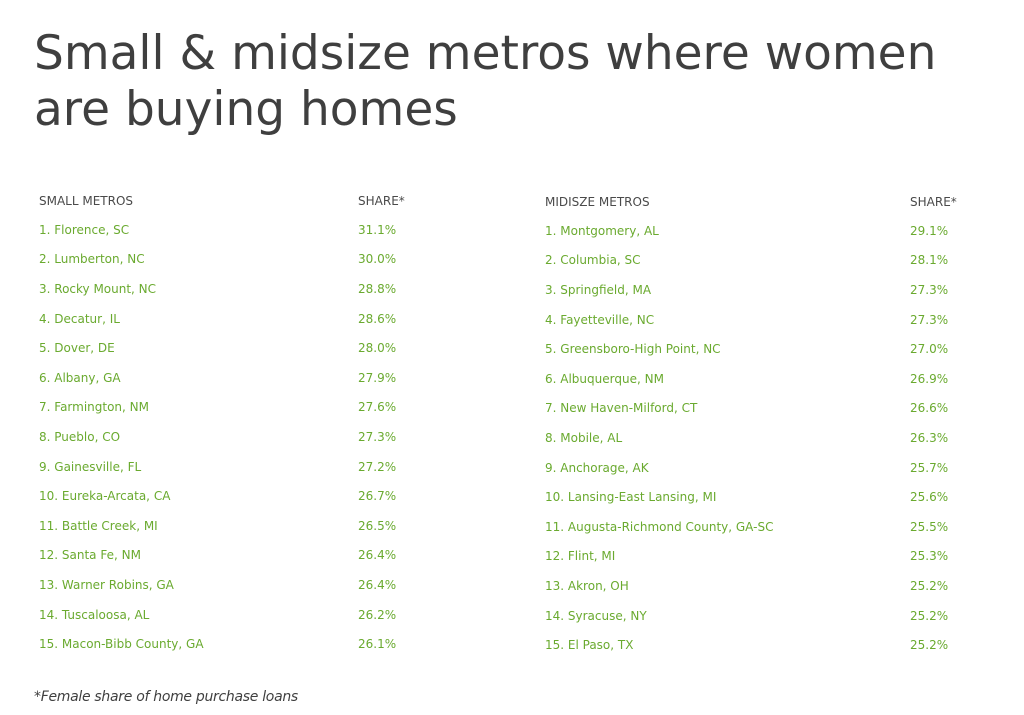  Describe the element at coordinates (80, 377) in the screenshot. I see `metro-name: 6. Albany, GA` at that location.